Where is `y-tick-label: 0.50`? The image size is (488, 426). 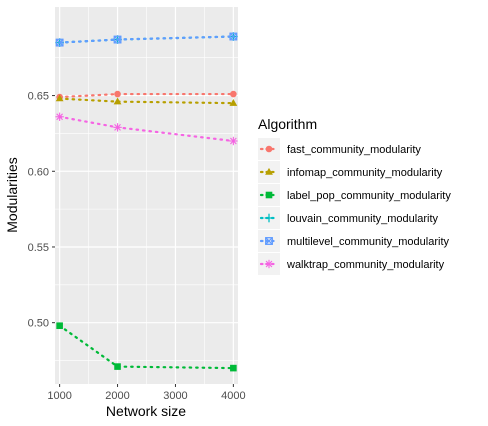 y-tick-label: 0.50 is located at coordinates (38, 324).